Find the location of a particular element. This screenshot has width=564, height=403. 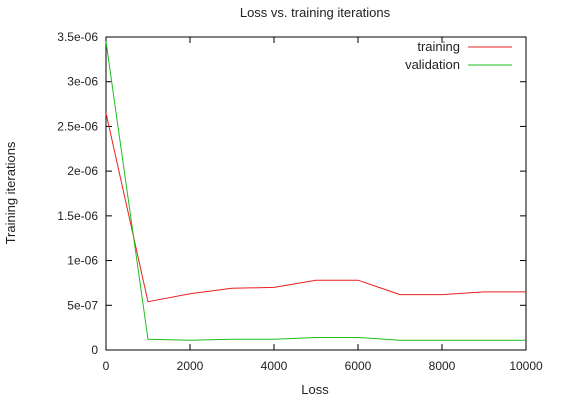

chart-title: Loss vs. training iterations is located at coordinates (315, 12).